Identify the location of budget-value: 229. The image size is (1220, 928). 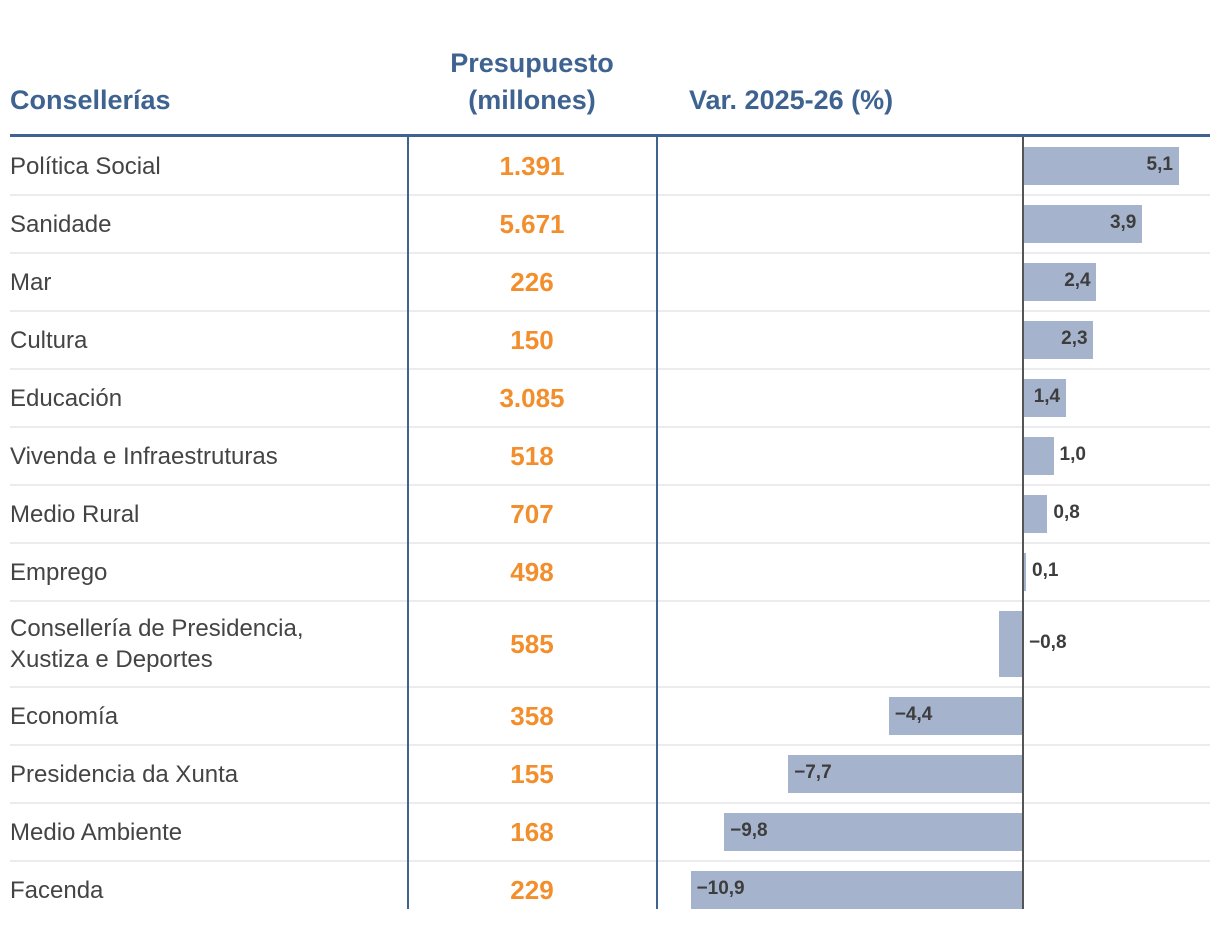
(532, 889).